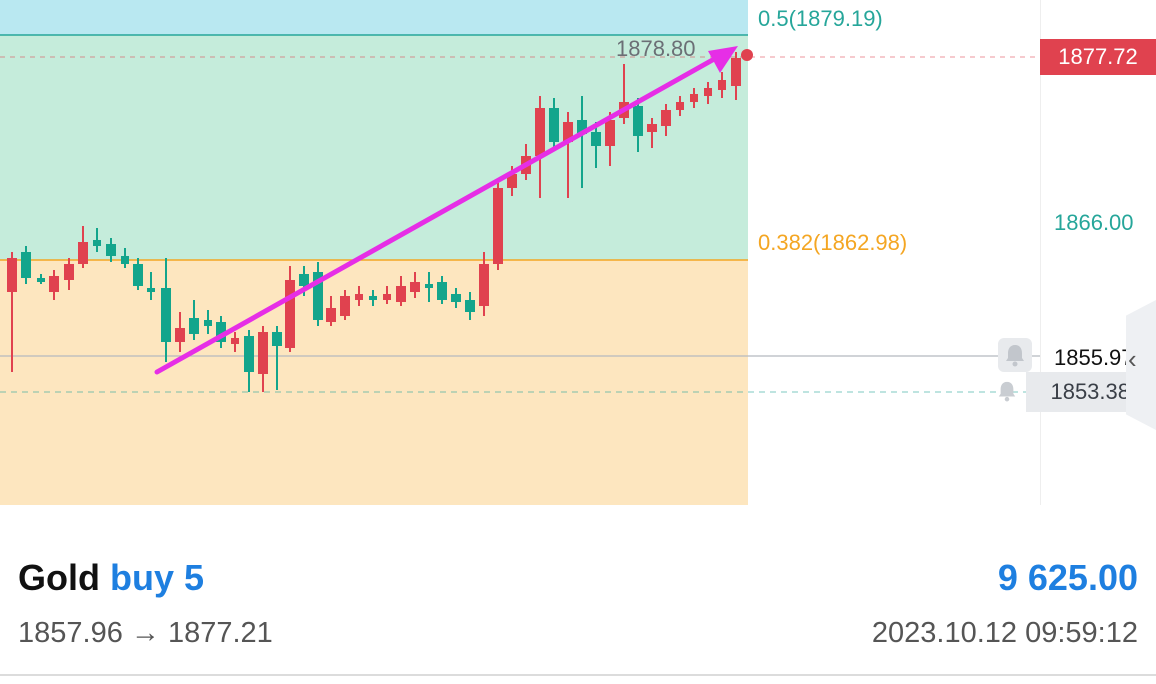  What do you see at coordinates (374, 17) in the screenshot?
I see `fib-zone-above` at bounding box center [374, 17].